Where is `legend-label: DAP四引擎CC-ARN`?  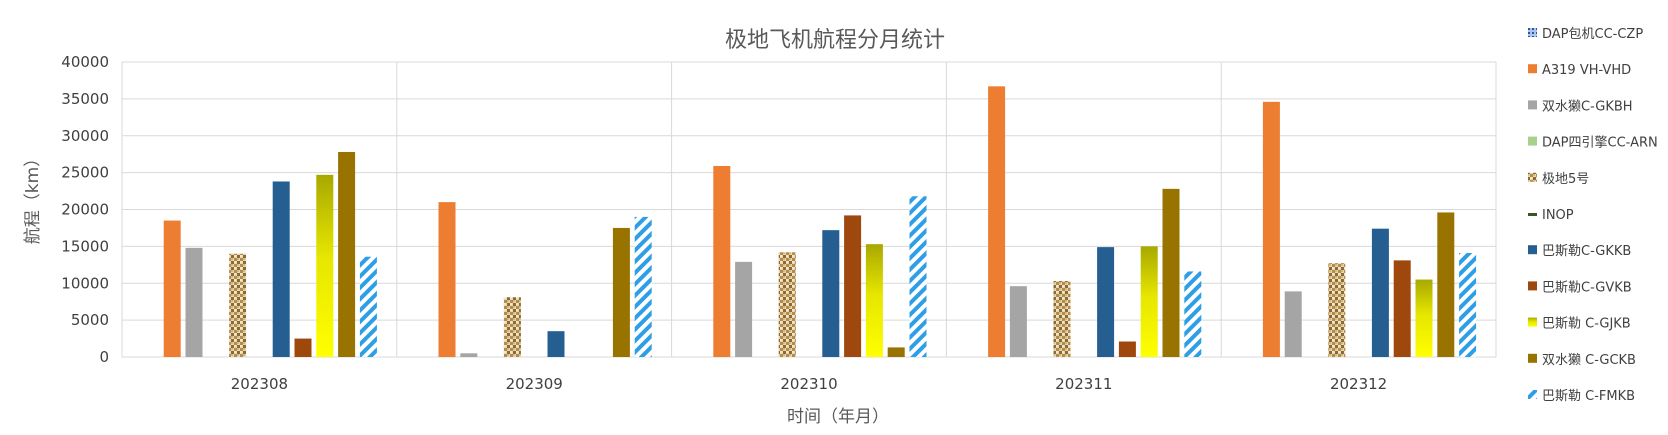
legend-label: DAP四引擎CC-ARN is located at coordinates (1600, 143).